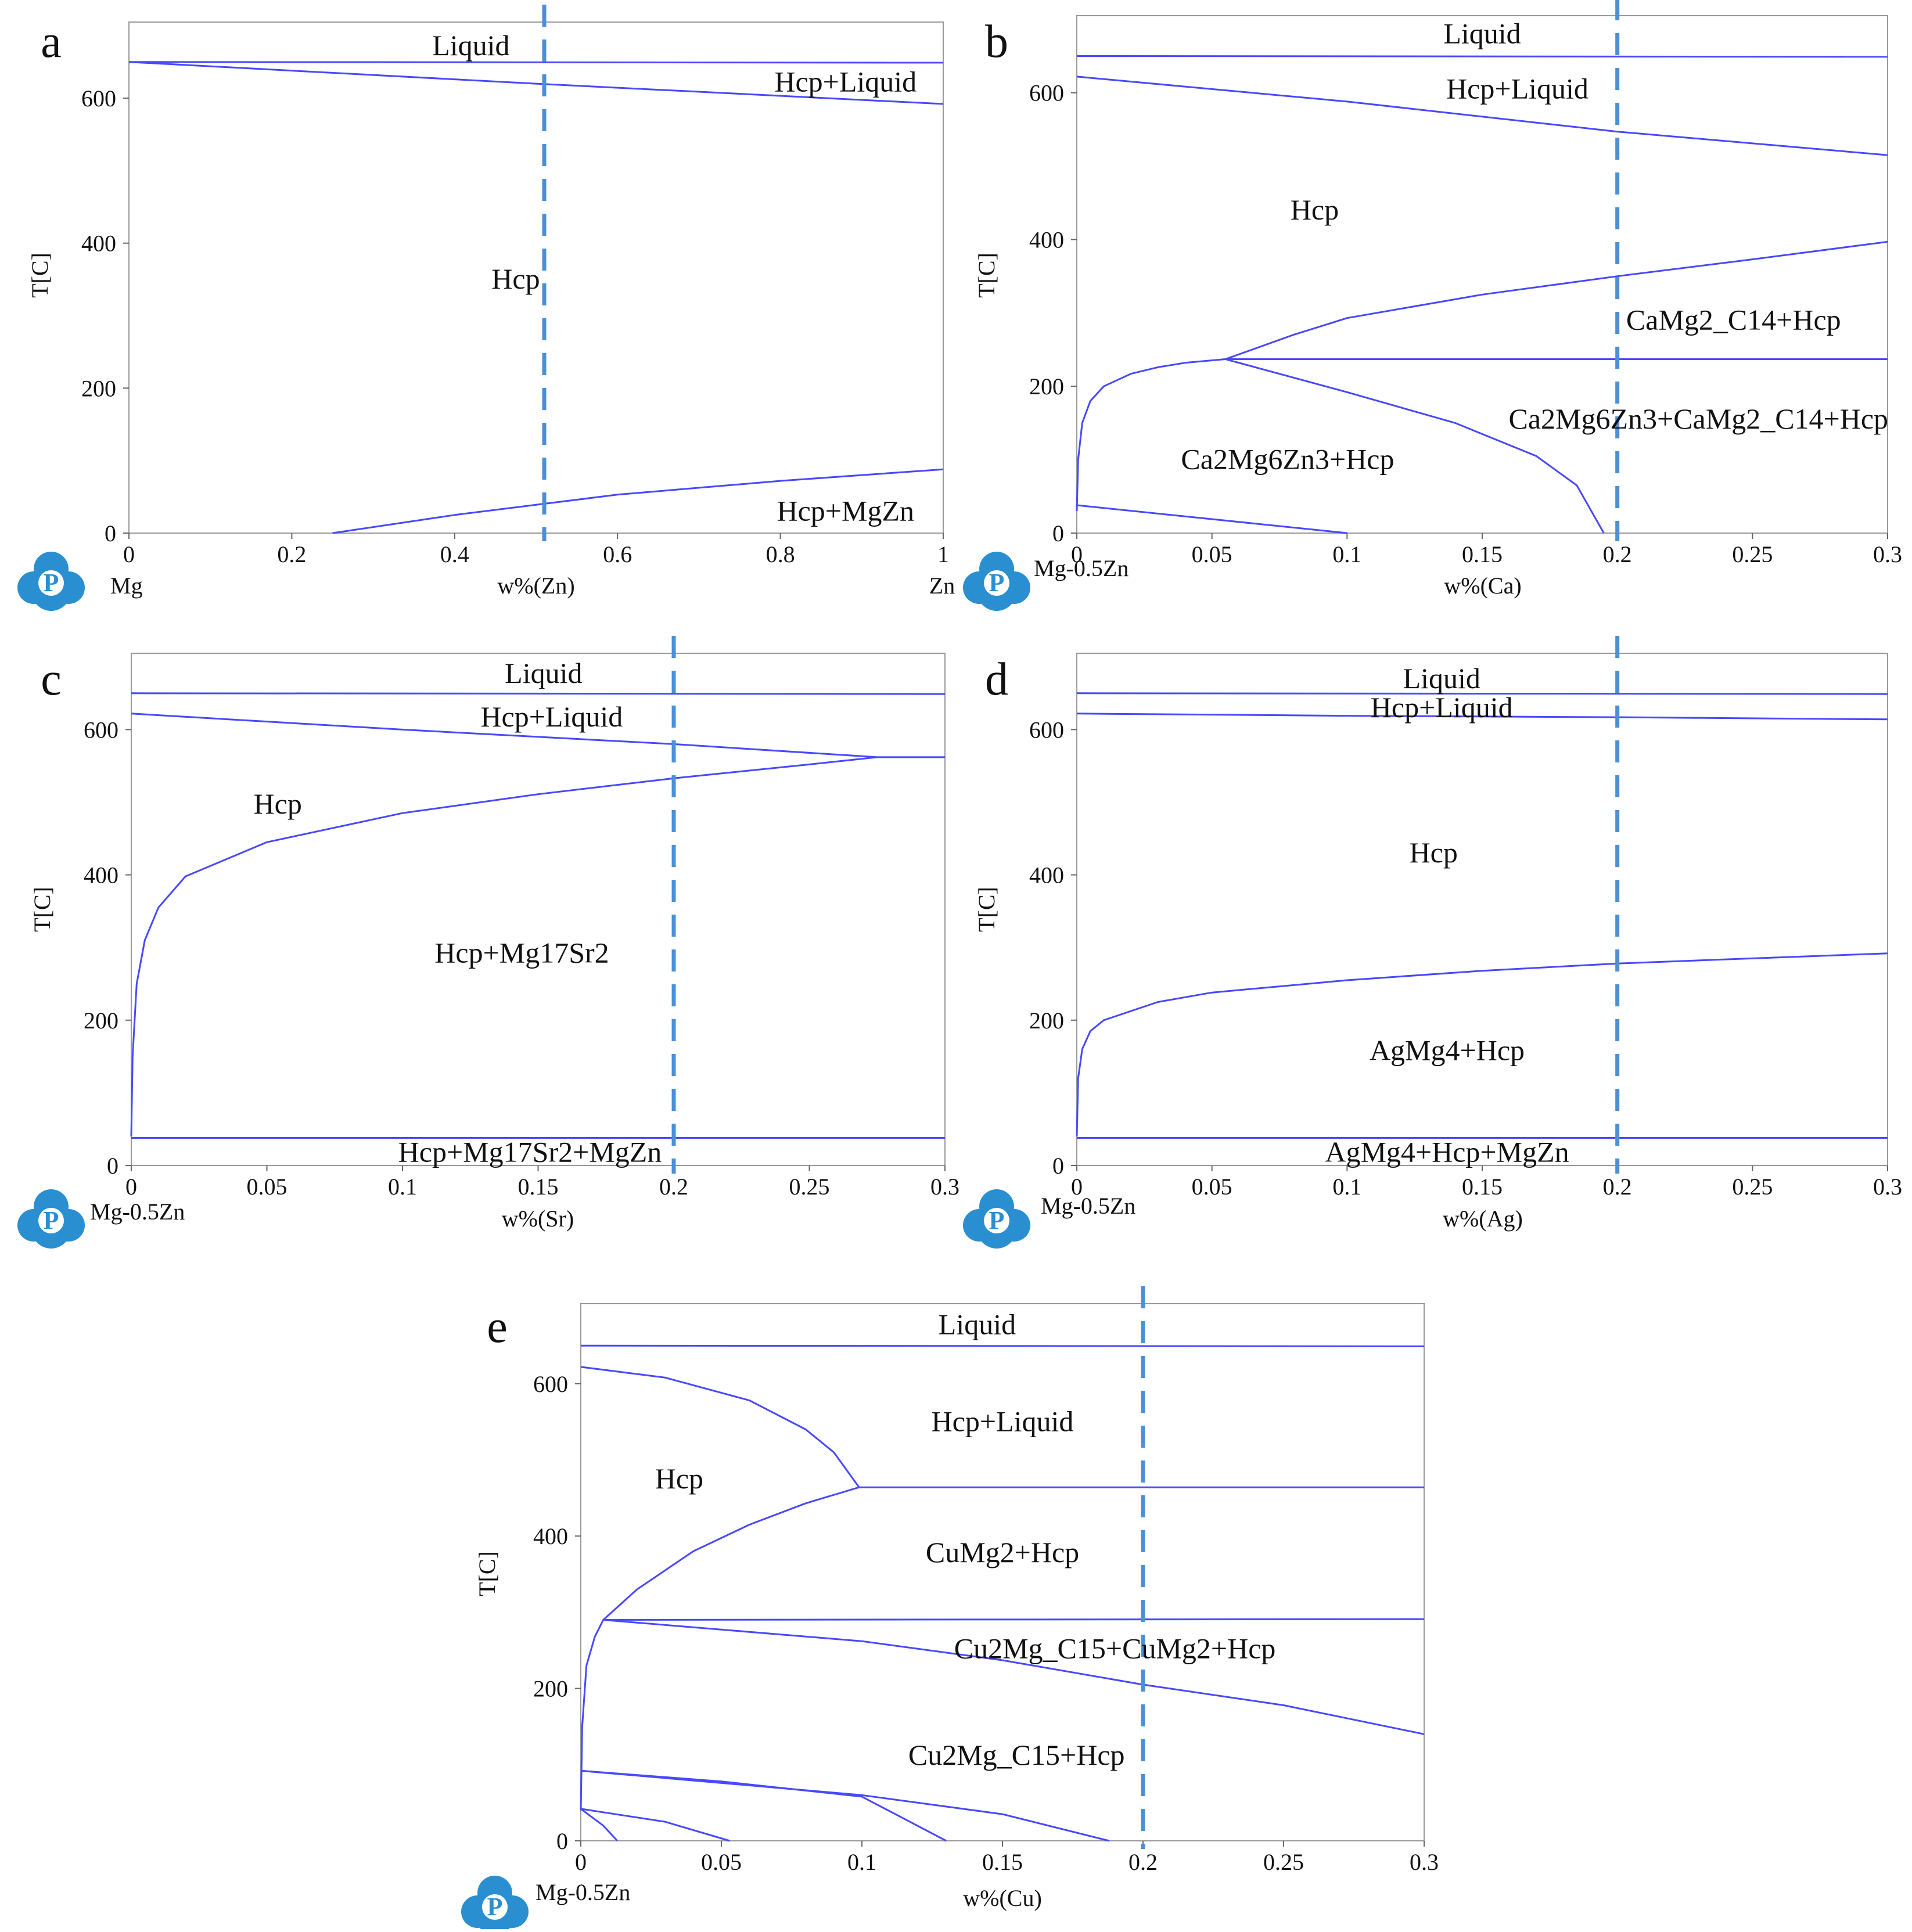 The height and width of the screenshot is (1932, 1912). What do you see at coordinates (497, 1326) in the screenshot?
I see `panel-label: e` at bounding box center [497, 1326].